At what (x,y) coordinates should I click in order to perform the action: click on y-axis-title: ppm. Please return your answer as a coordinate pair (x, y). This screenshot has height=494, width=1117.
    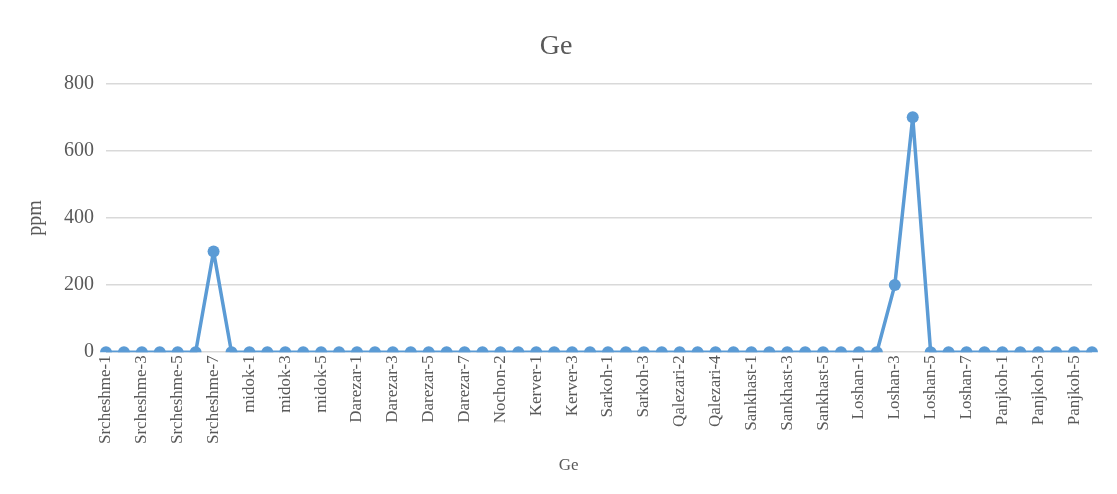
    Looking at the image, I should click on (35, 217).